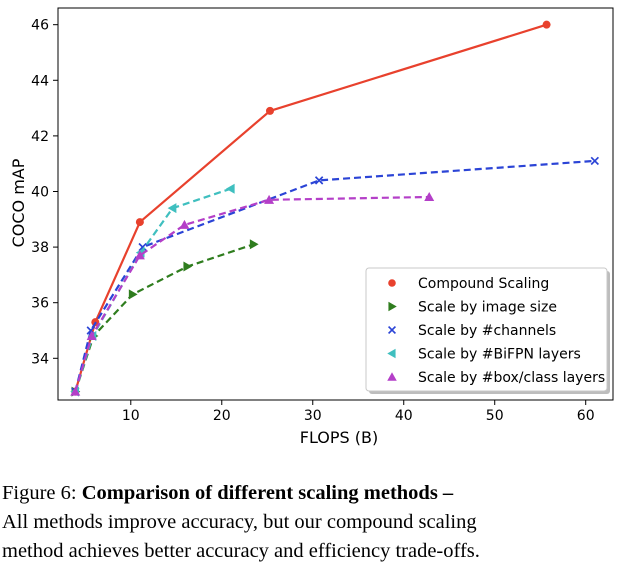 The image size is (632, 572). What do you see at coordinates (40, 192) in the screenshot?
I see `y-tick-label: 40` at bounding box center [40, 192].